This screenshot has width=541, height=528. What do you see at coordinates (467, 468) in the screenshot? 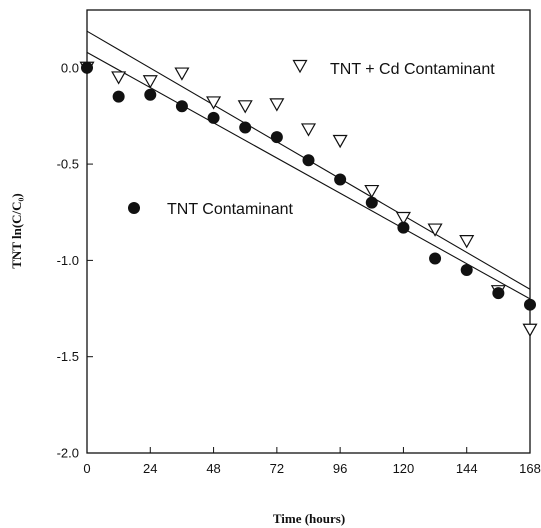
I see `x-tick-label: 144` at bounding box center [467, 468].